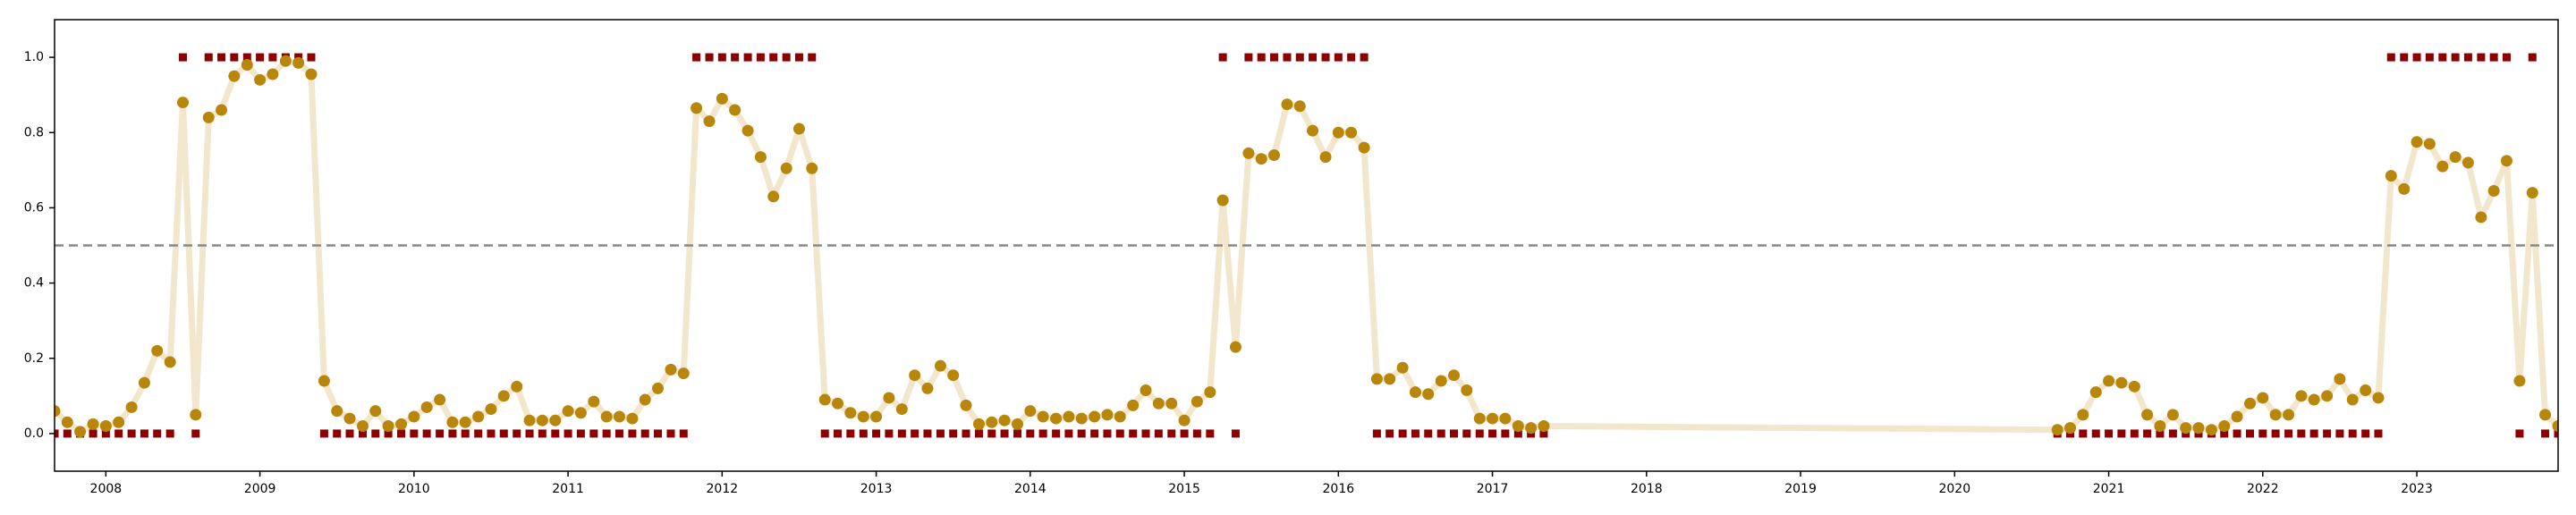  What do you see at coordinates (34, 207) in the screenshot?
I see `y-tick-label: 0.6` at bounding box center [34, 207].